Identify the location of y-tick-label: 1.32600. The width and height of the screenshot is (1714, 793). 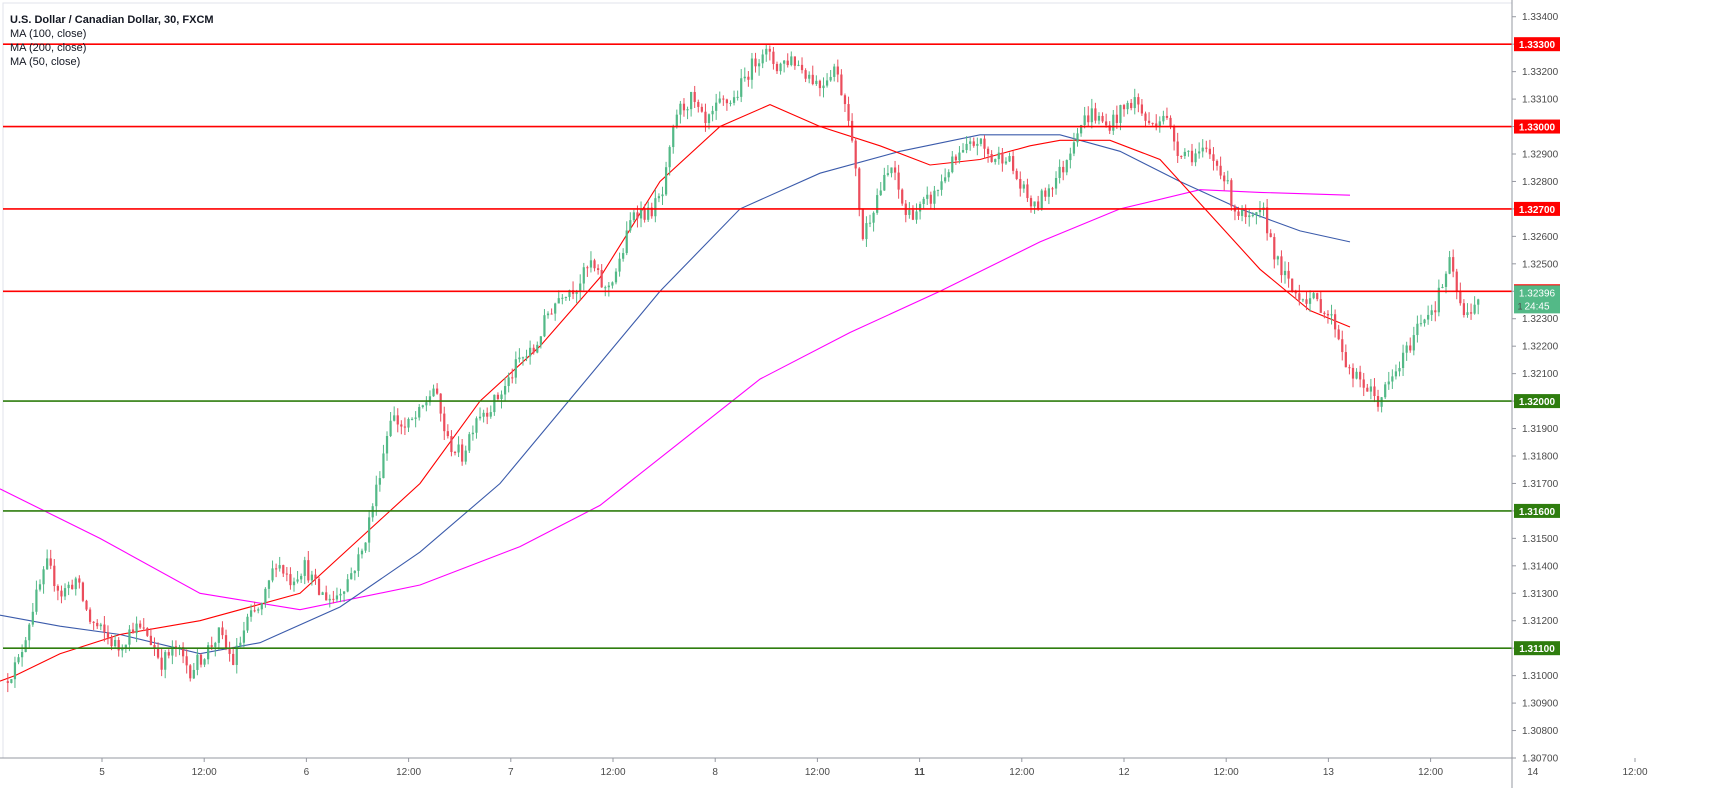
(1540, 237).